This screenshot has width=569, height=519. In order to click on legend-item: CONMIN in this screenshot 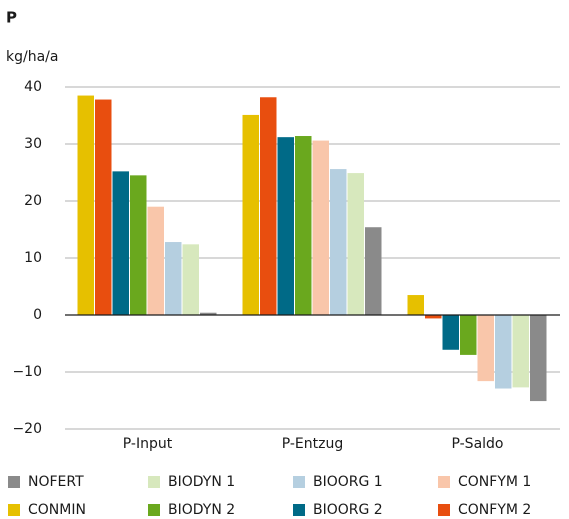, I will do `click(47, 510)`.